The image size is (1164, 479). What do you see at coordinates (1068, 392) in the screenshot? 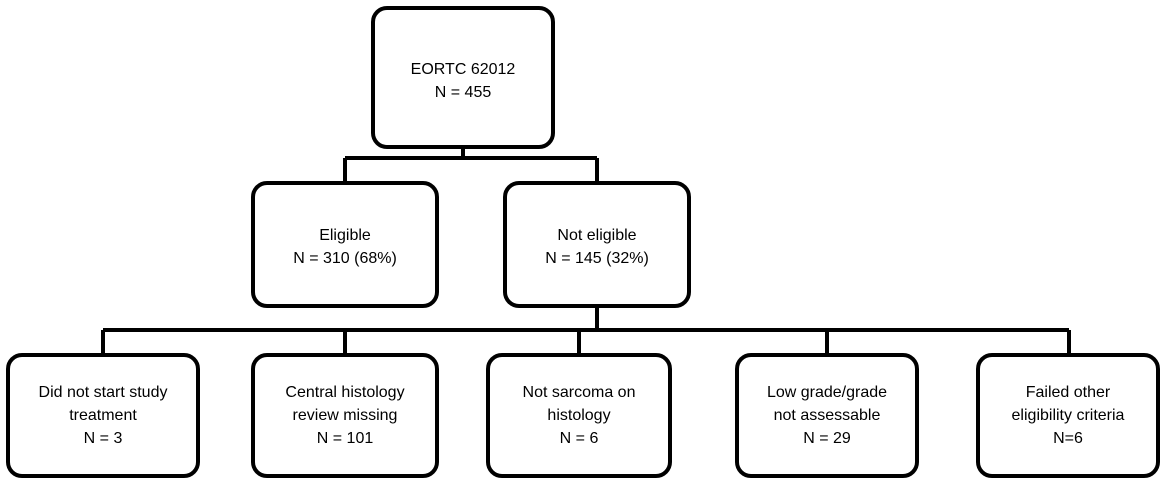
I see `node-text: Failed other` at bounding box center [1068, 392].